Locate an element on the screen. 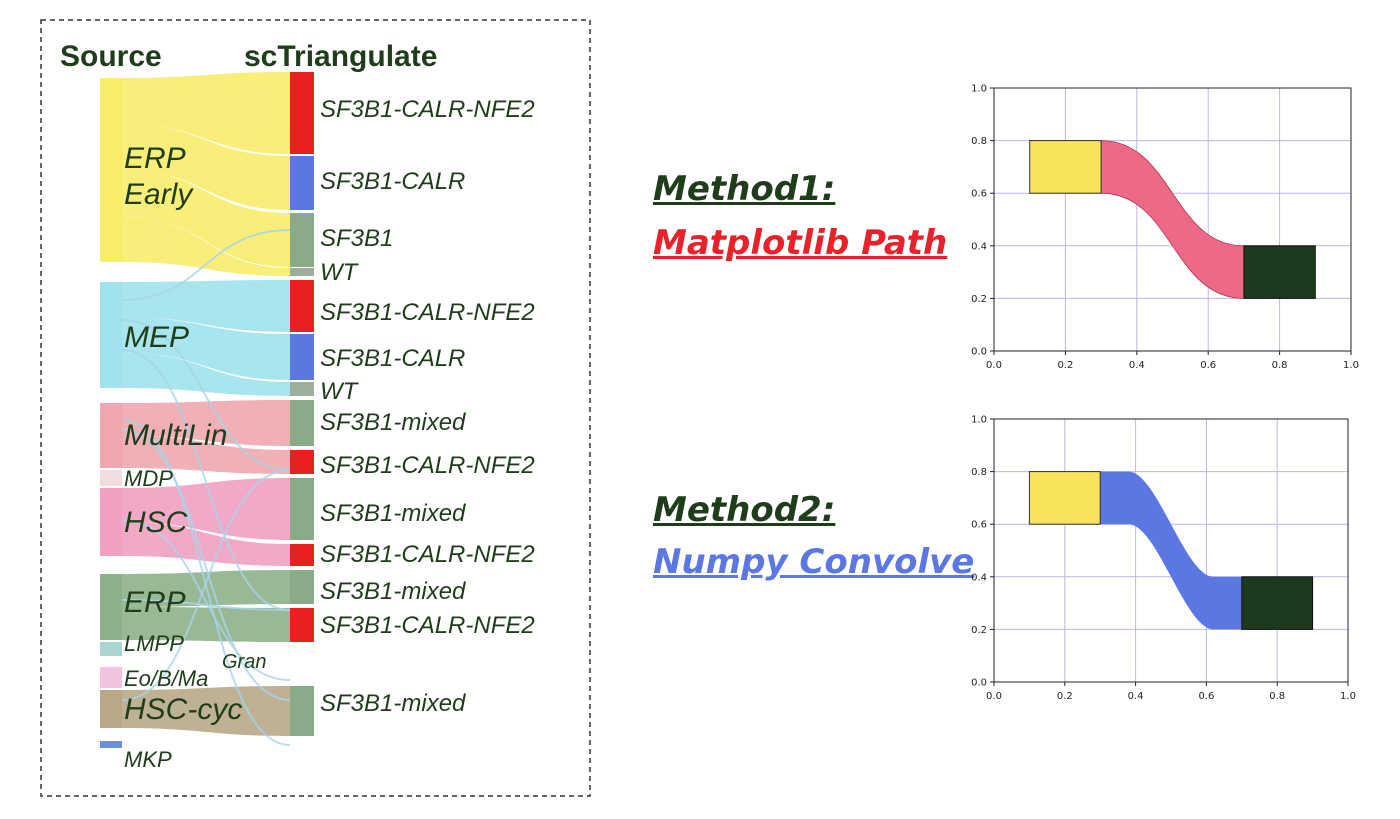 The image size is (1400, 819). sankey-source-label: MultiLin is located at coordinates (175, 435).